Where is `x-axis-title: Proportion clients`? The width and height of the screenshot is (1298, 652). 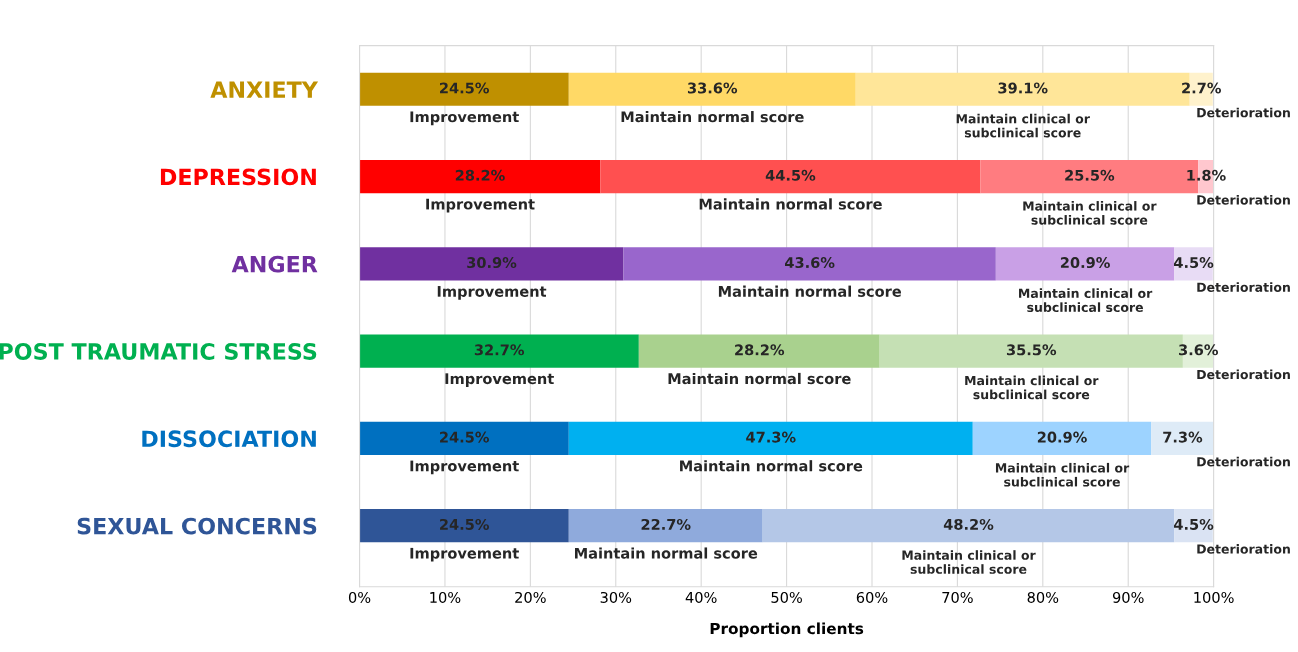 x-axis-title: Proportion clients is located at coordinates (787, 630).